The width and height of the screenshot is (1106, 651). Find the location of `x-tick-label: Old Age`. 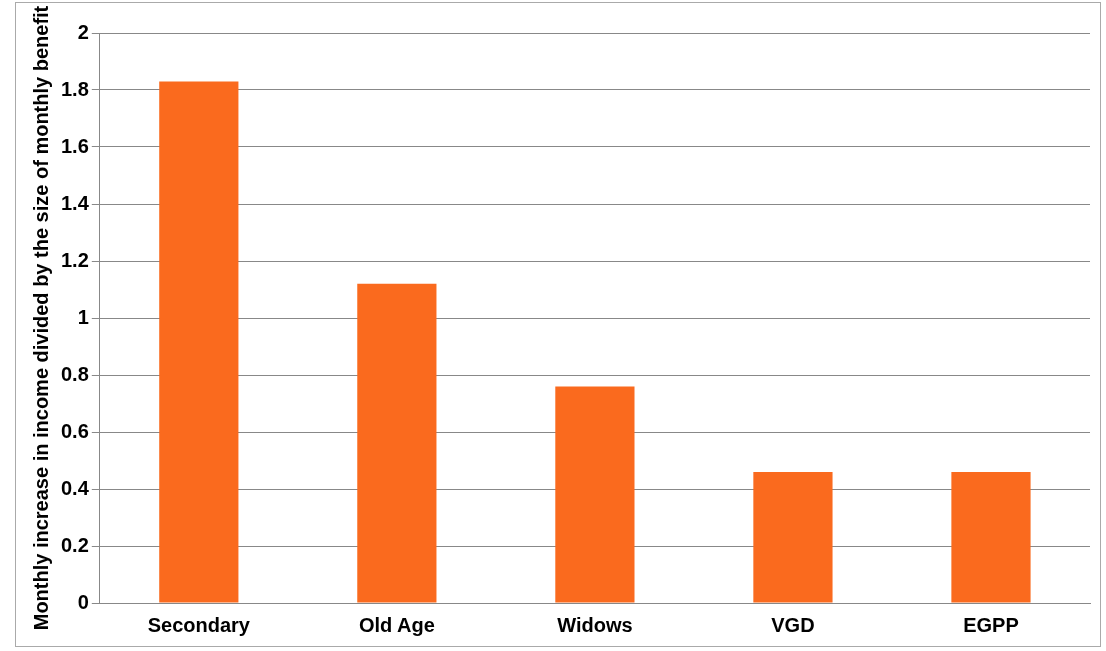

x-tick-label: Old Age is located at coordinates (396, 624).